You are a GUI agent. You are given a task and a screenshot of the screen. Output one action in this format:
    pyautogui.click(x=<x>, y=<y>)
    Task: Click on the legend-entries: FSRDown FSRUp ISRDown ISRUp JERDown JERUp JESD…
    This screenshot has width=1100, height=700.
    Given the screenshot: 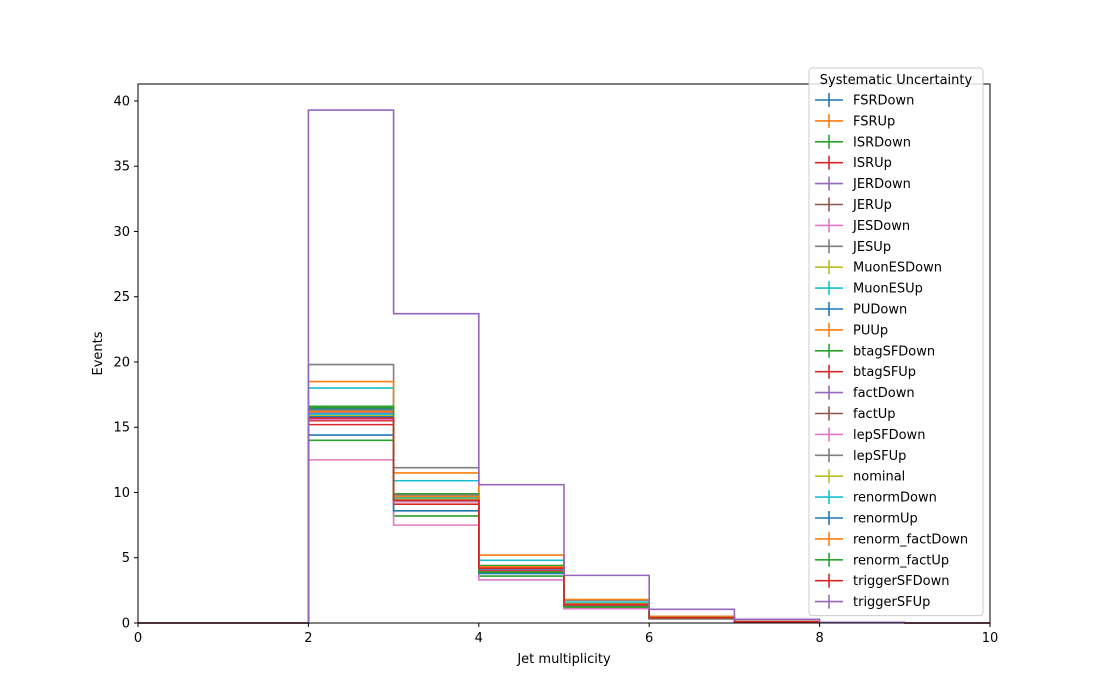 What is the action you would take?
    pyautogui.click(x=891, y=351)
    